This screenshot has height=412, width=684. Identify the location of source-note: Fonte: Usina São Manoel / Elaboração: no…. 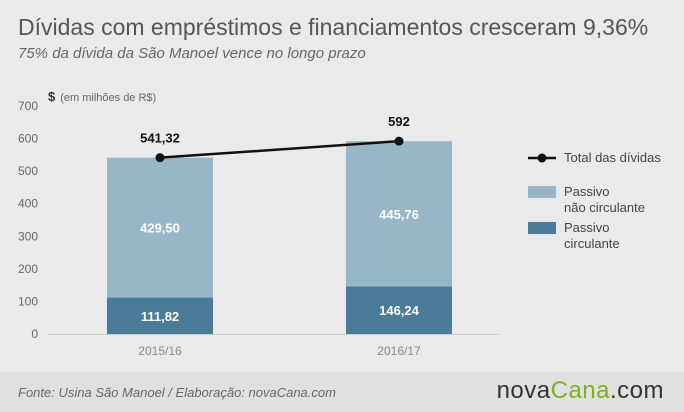
(177, 392).